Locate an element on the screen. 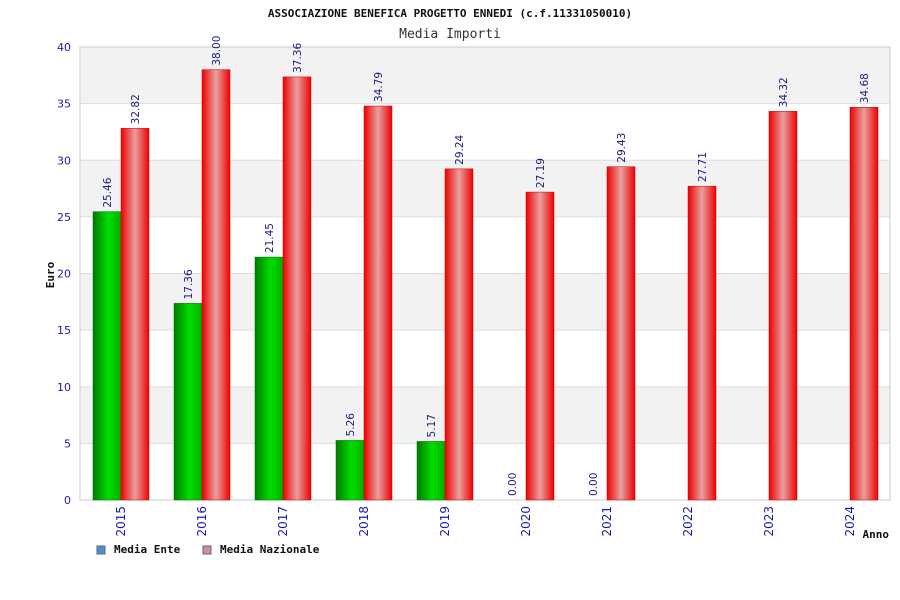  y-tick-label: 20 is located at coordinates (64, 274).